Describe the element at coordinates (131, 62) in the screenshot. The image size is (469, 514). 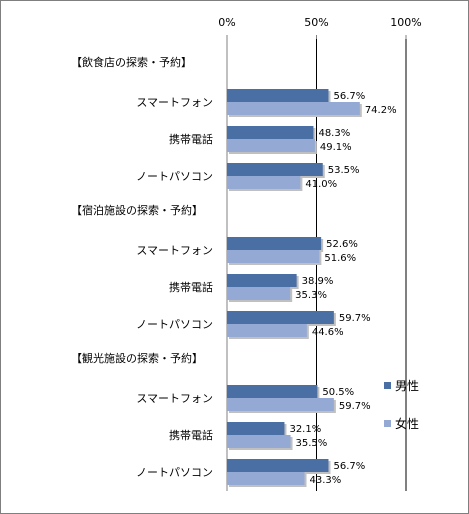
I see `group-label: 【飲食店の探索・予約】` at that location.